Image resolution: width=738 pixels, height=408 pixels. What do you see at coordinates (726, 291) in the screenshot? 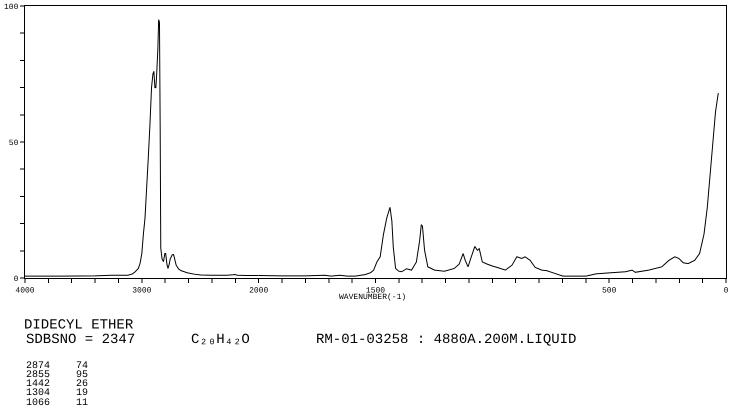
I see `x-tick-label: 0` at bounding box center [726, 291].